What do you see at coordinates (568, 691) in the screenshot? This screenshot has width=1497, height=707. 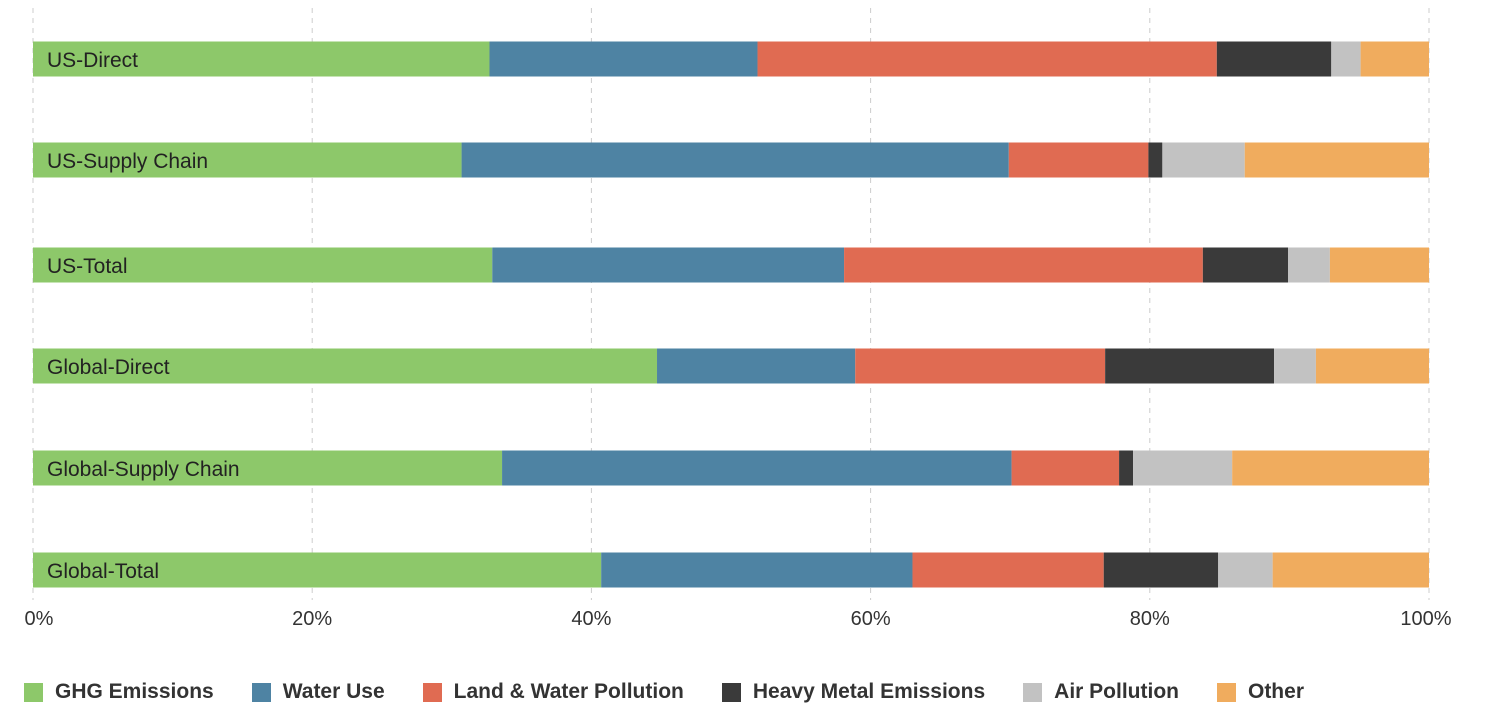 I see `legend-label: Land & Water Pollution` at bounding box center [568, 691].